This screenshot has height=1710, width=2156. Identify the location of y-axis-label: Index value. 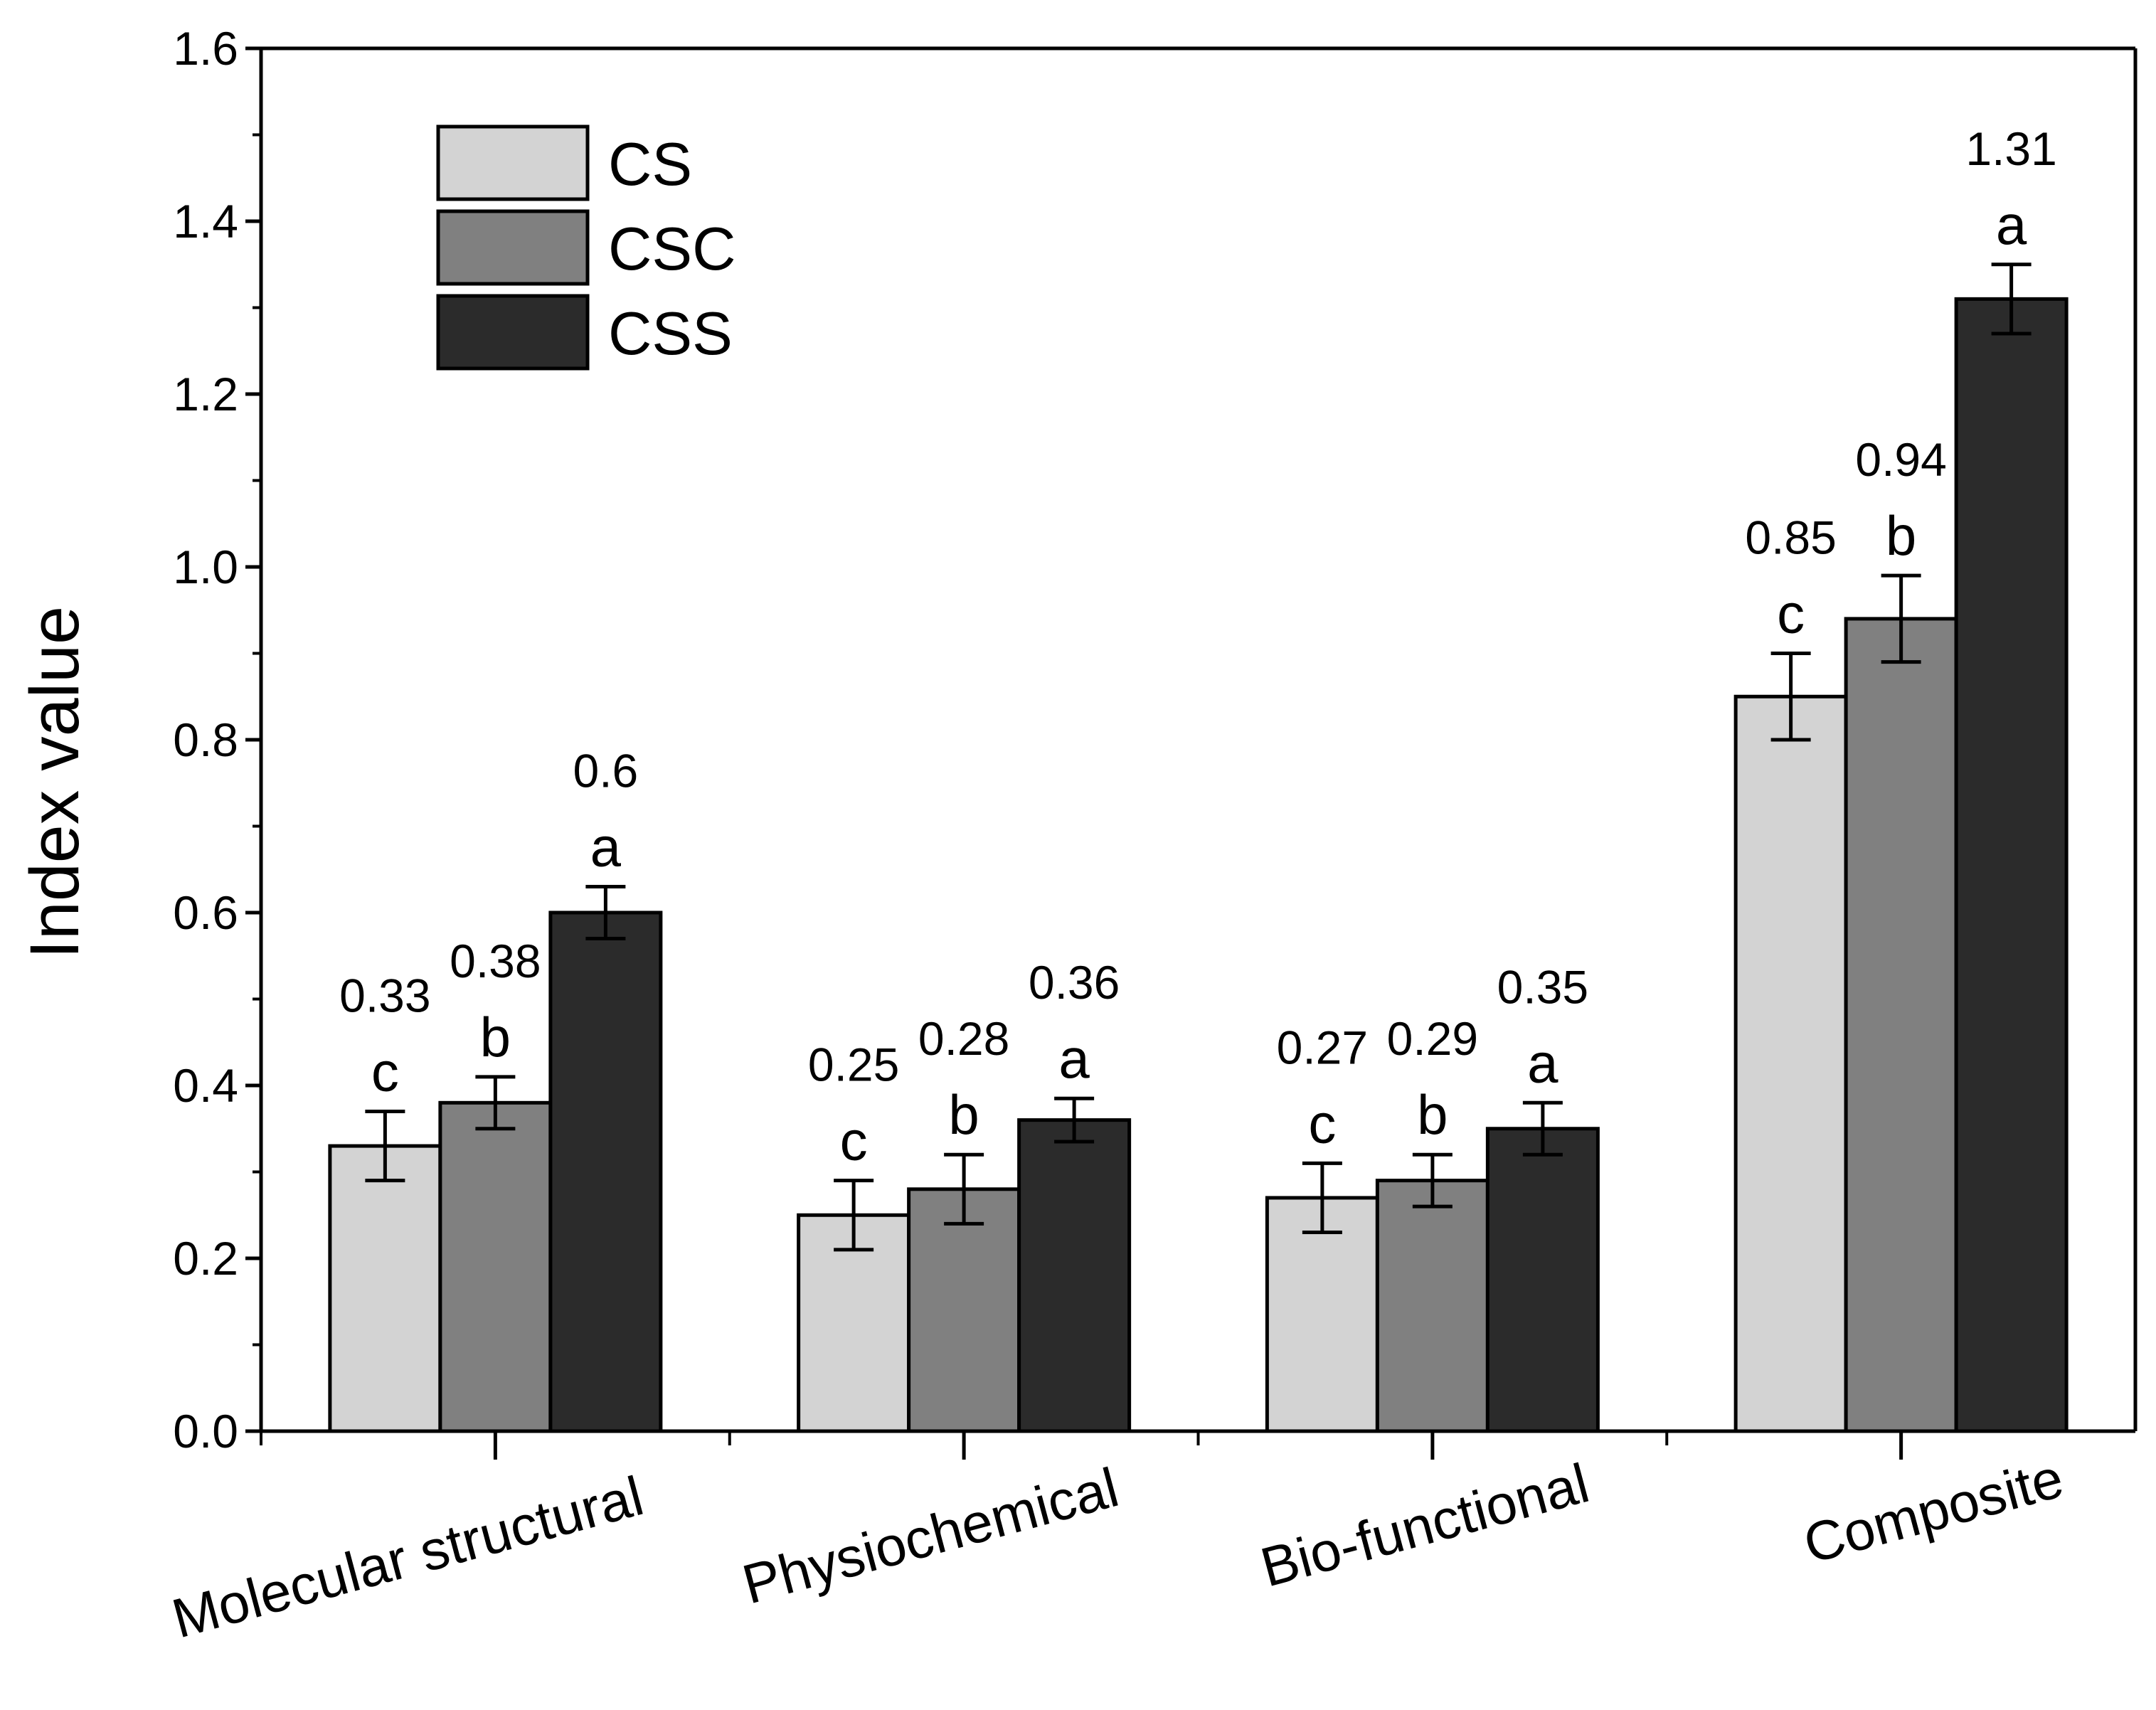
(54, 783).